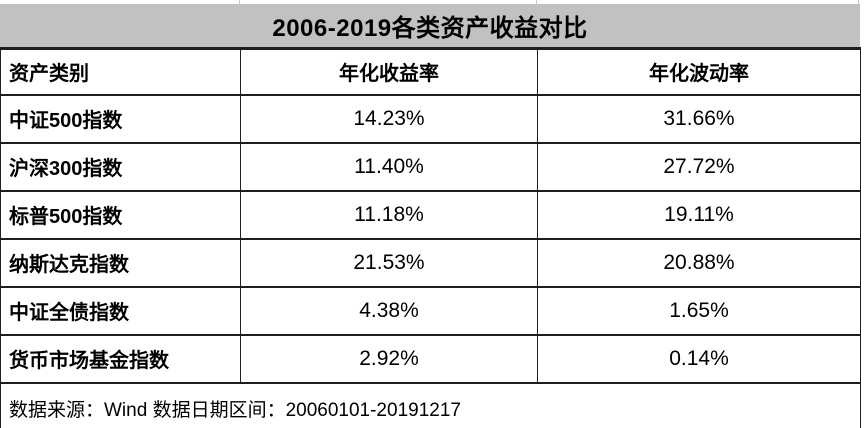 This screenshot has height=428, width=865. What do you see at coordinates (389, 214) in the screenshot?
I see `annual-return-cell: 11.18%` at bounding box center [389, 214].